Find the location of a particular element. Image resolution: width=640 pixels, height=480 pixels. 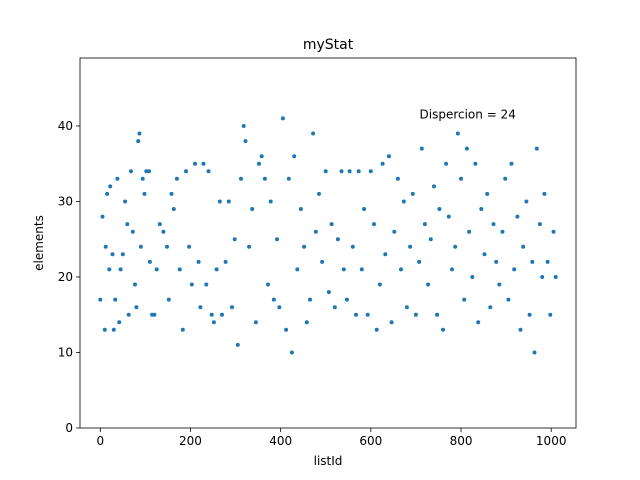

chart-title: myStat is located at coordinates (328, 45).